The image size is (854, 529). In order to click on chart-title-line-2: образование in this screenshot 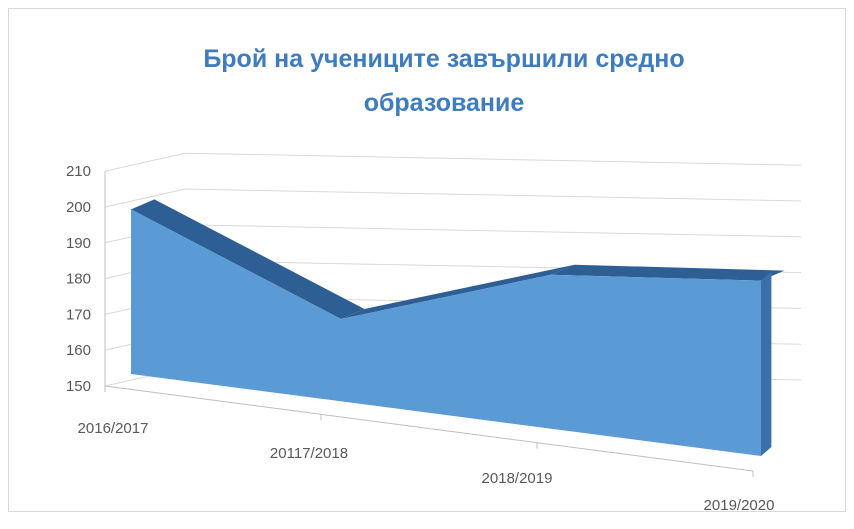, I will do `click(444, 103)`.